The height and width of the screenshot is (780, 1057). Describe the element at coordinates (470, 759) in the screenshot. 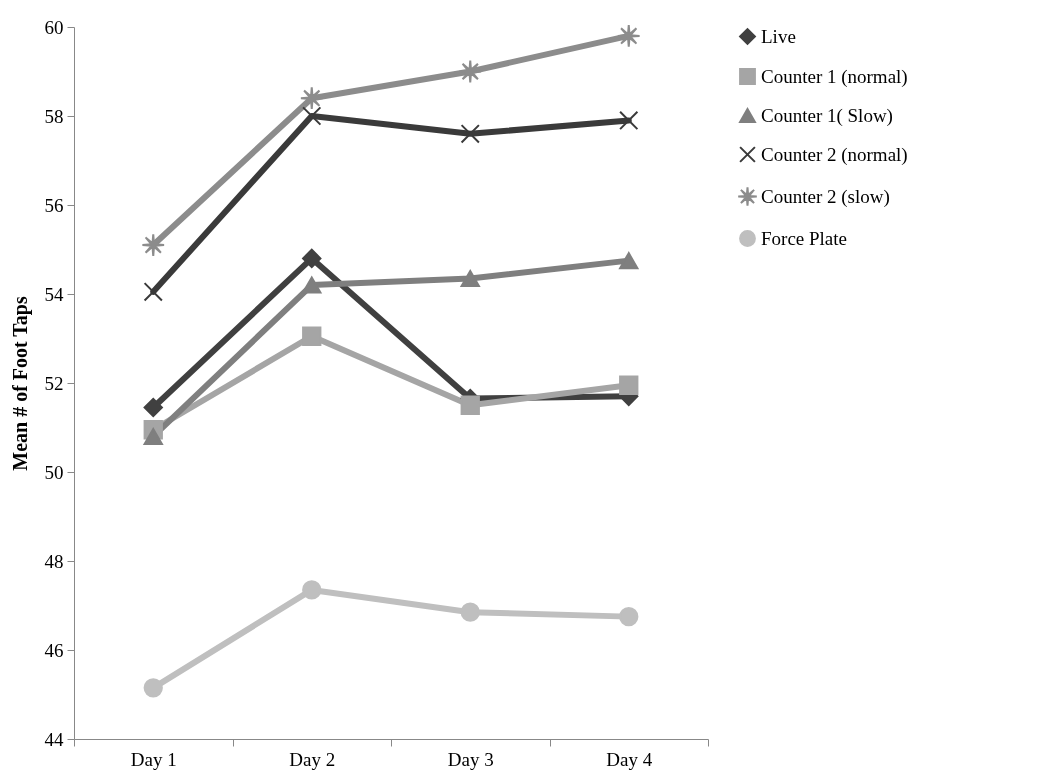

I see `x-tick-label: Day 3` at that location.